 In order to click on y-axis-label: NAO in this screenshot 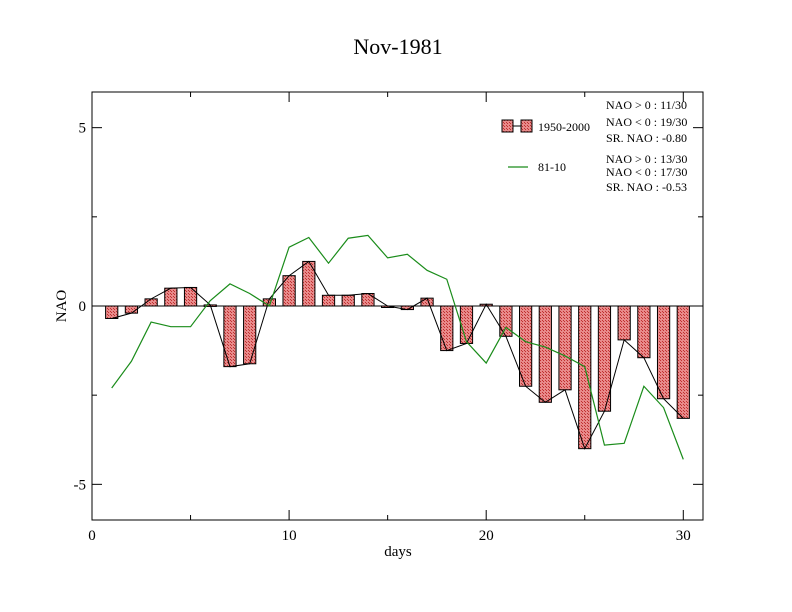, I will do `click(62, 306)`.